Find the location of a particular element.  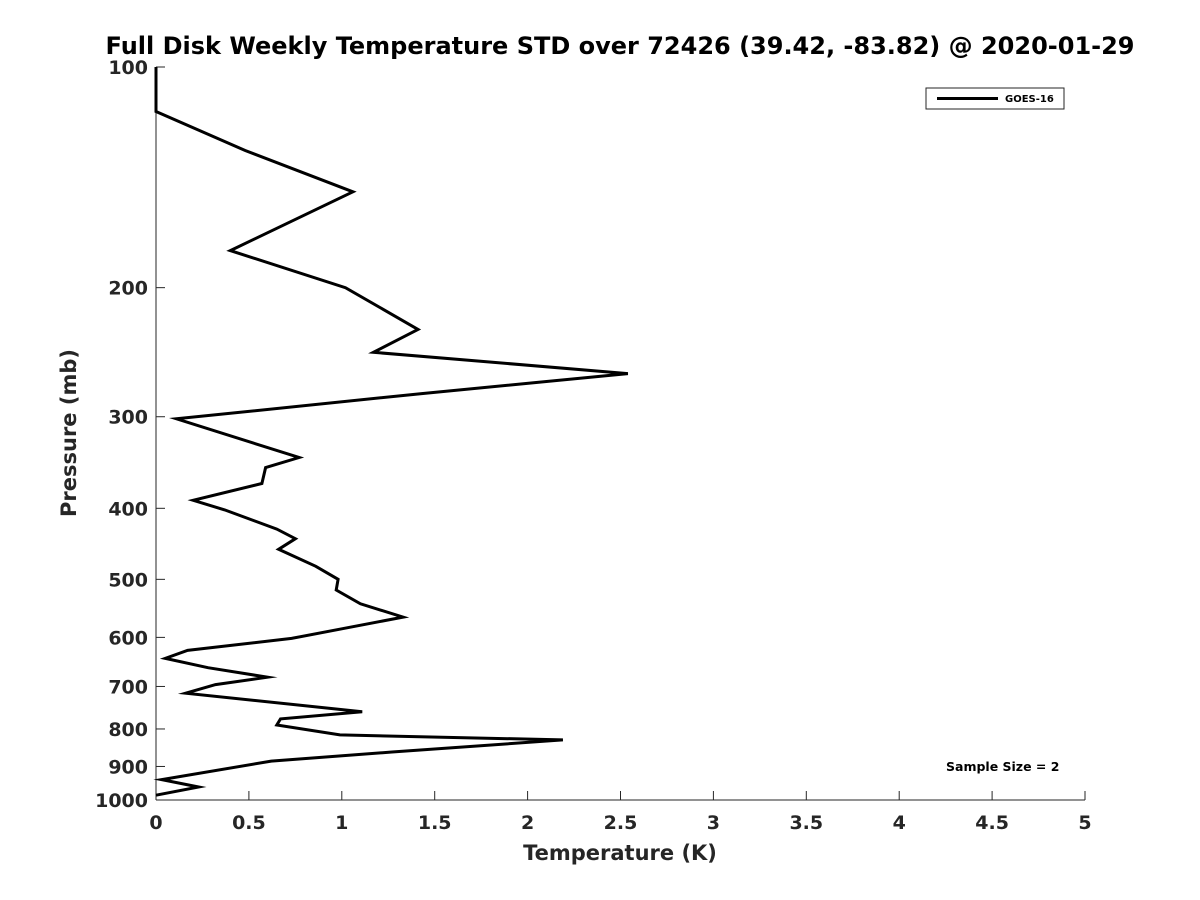

x-tick-label: 0 is located at coordinates (155, 823).